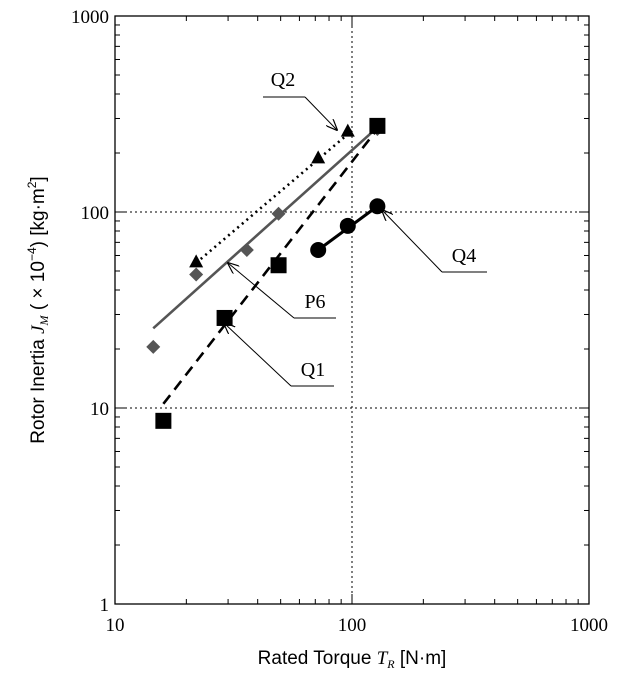  Describe the element at coordinates (115, 625) in the screenshot. I see `x-tick-label: 10` at that location.